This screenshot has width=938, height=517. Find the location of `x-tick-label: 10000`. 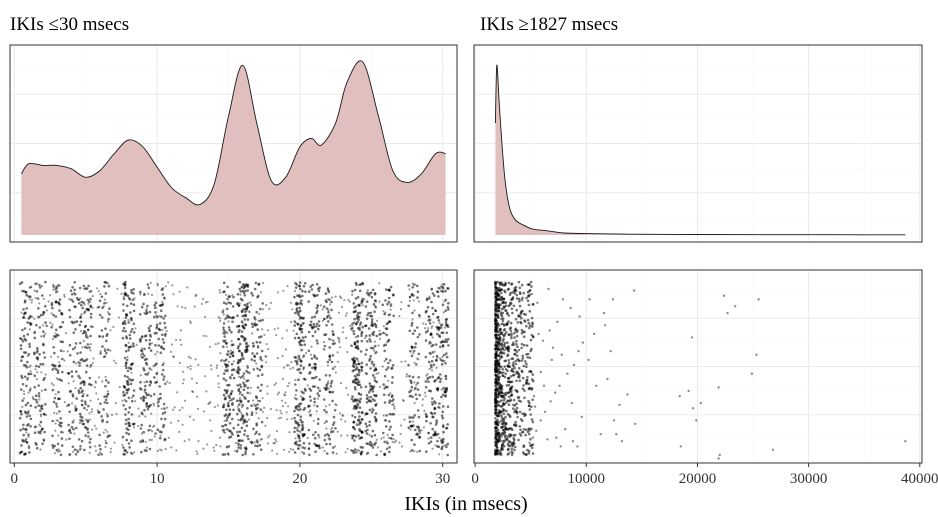

x-tick-label: 10000 is located at coordinates (587, 479).